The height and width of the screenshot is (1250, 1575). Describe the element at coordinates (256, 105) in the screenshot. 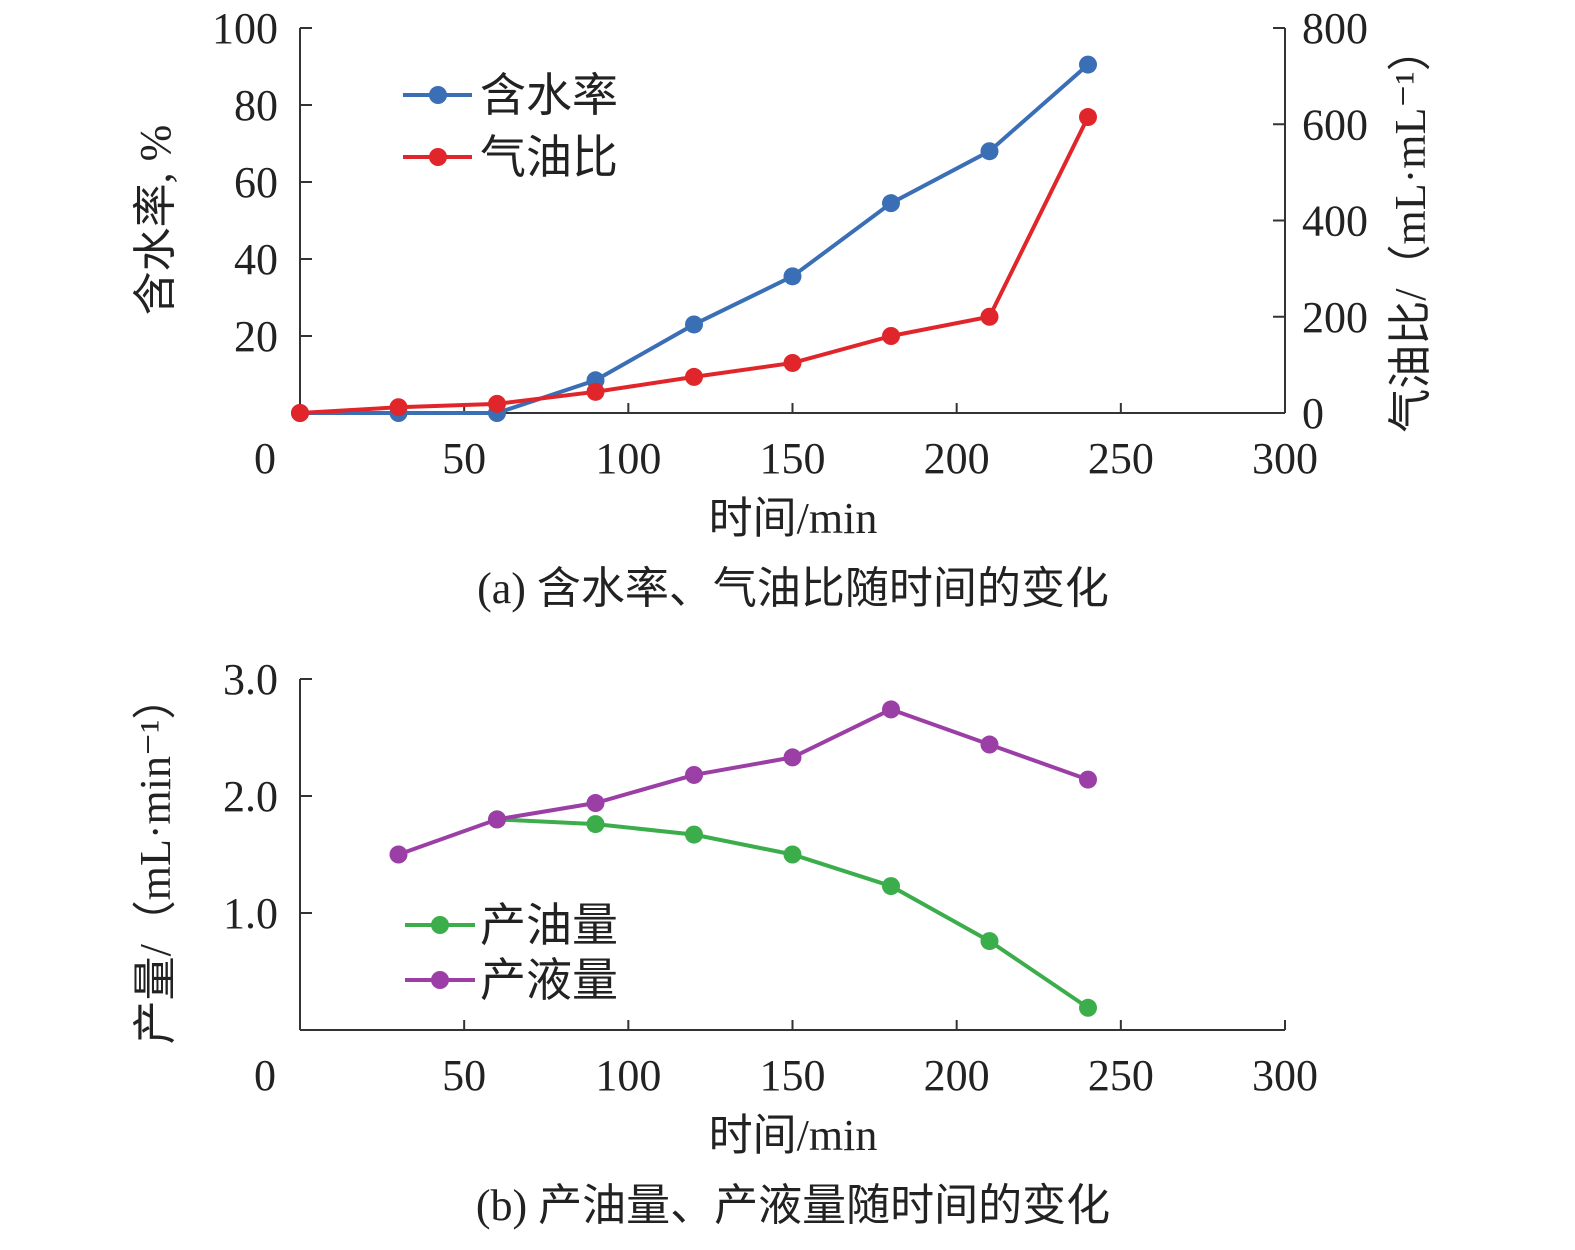

I see `chart-a-y-tick-label: 80` at that location.